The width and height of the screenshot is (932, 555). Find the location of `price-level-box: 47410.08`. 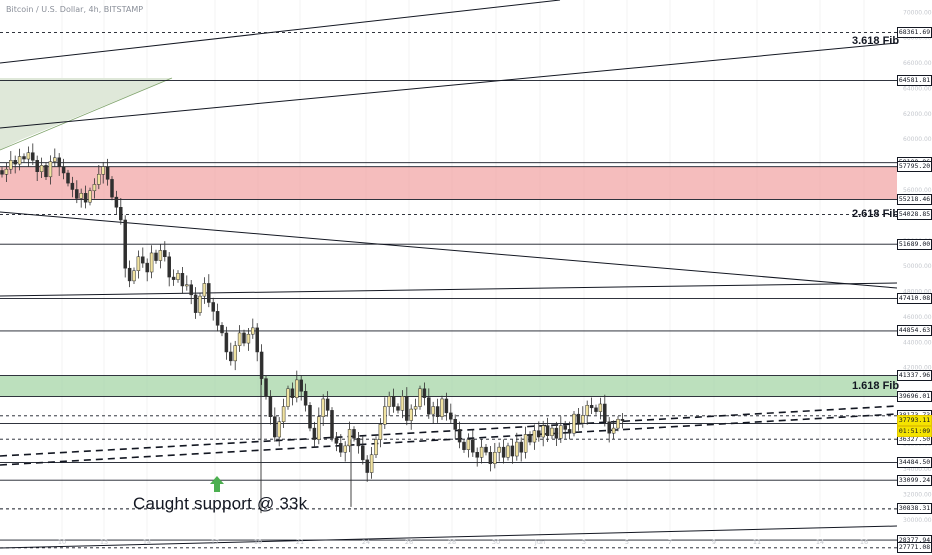

price-level-box: 47410.08 is located at coordinates (914, 299).